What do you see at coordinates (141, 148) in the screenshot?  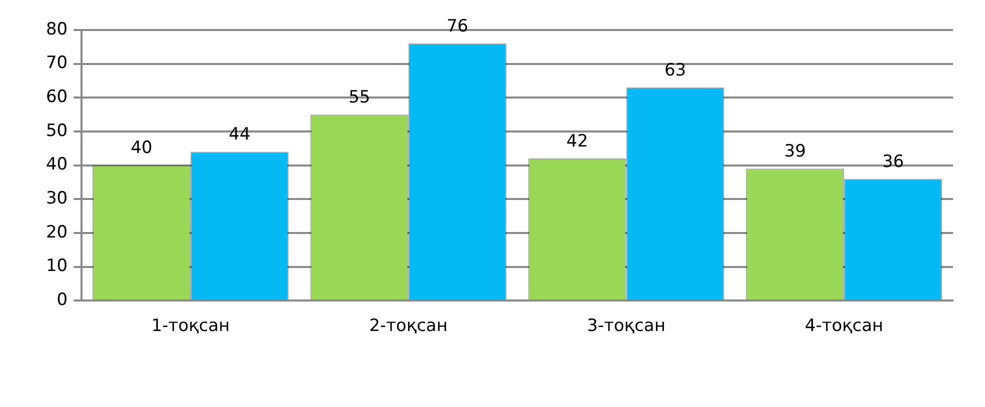 I see `data-label: 40` at bounding box center [141, 148].